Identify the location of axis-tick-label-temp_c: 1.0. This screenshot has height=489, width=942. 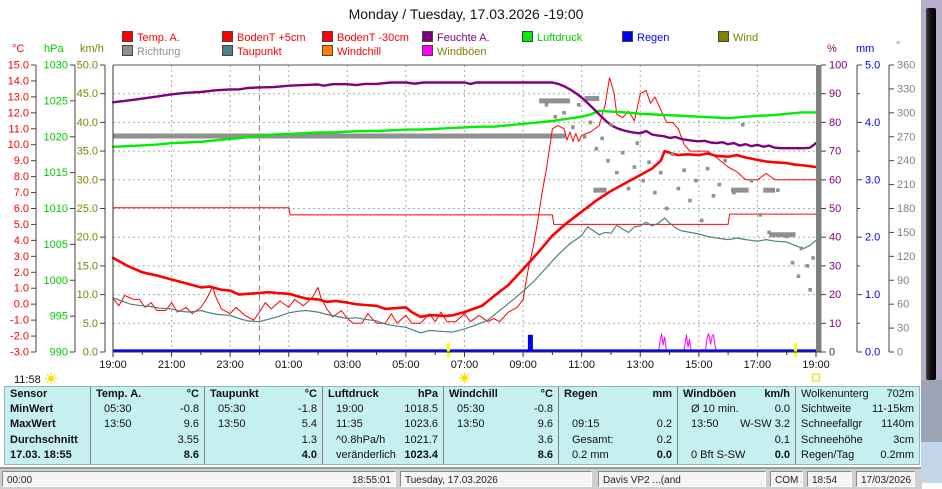
(21, 289).